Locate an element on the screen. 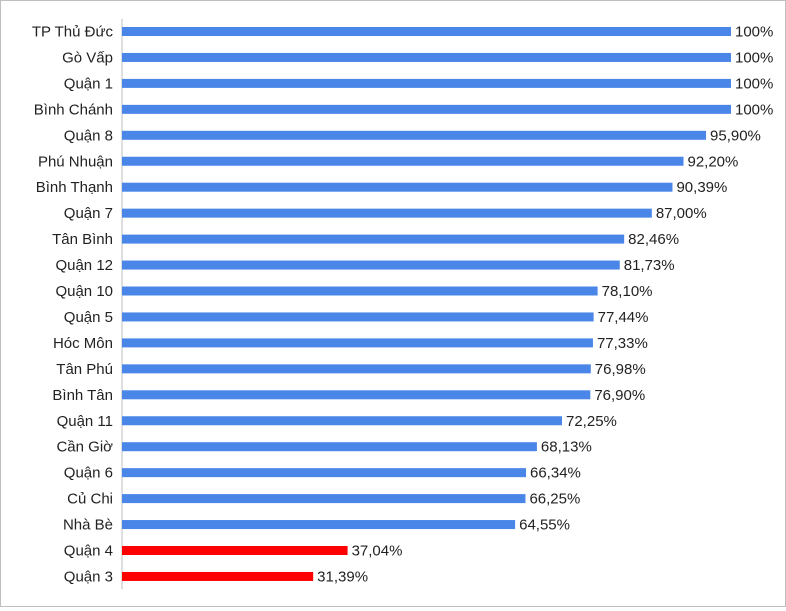  category-label: Gò Vấp is located at coordinates (87, 57).